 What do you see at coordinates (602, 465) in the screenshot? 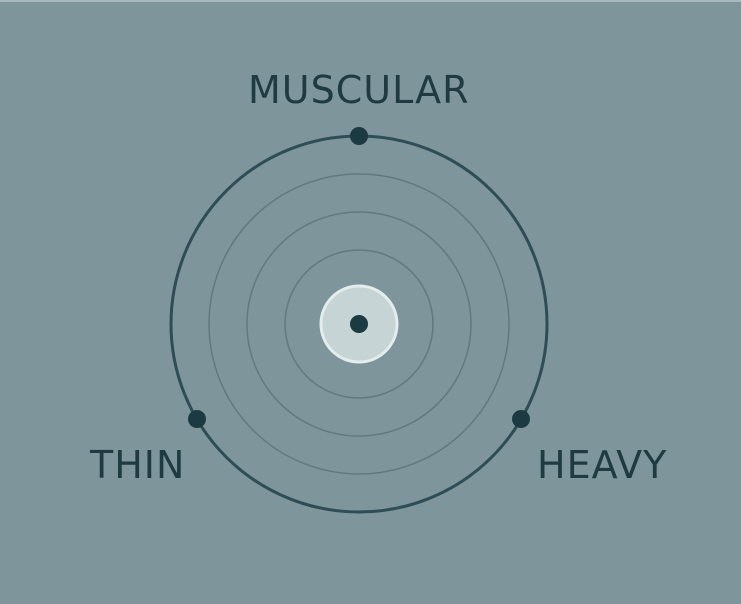
I see `option-label-heavy: HEAVY` at bounding box center [602, 465].